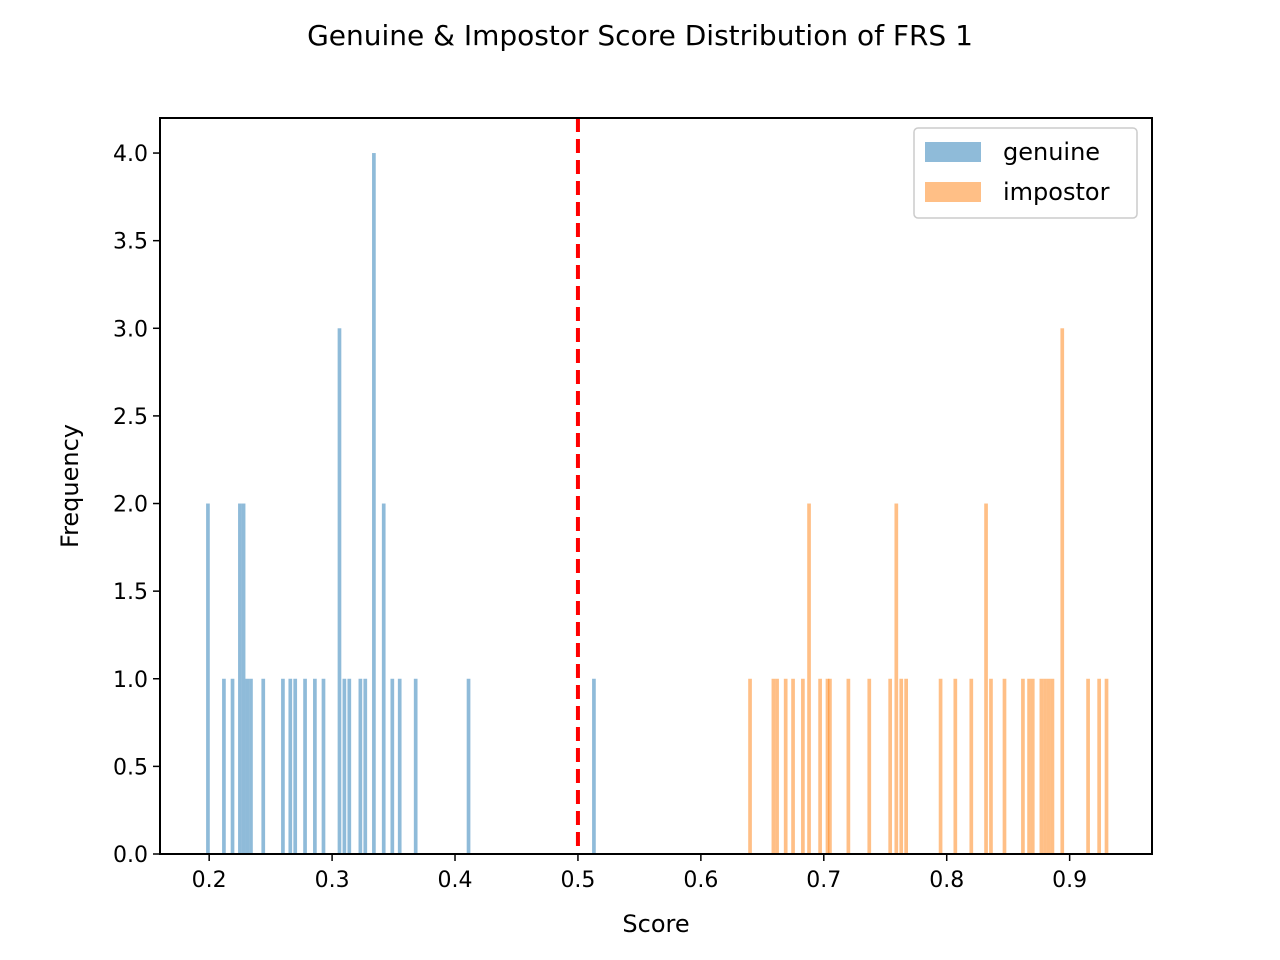  I want to click on x-axis: 0.2 0.3 0.4 0.5 0.6 0.7 0.8 0.9, so click(639, 873).